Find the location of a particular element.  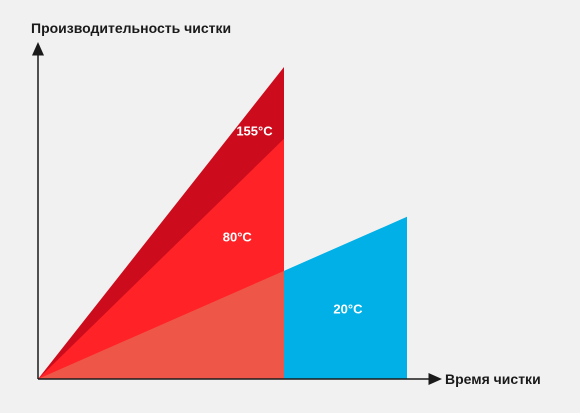

label-80c: 80°C is located at coordinates (238, 237).